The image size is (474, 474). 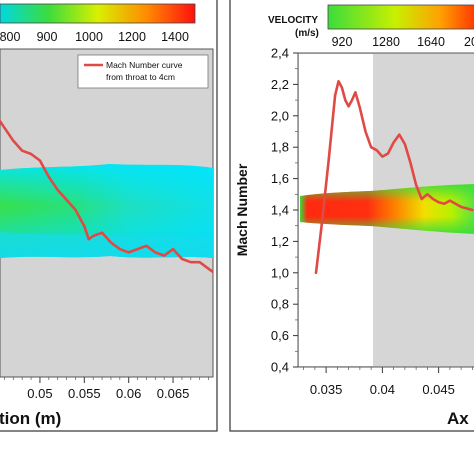 I want to click on right-mach-series, so click(x=394, y=177).